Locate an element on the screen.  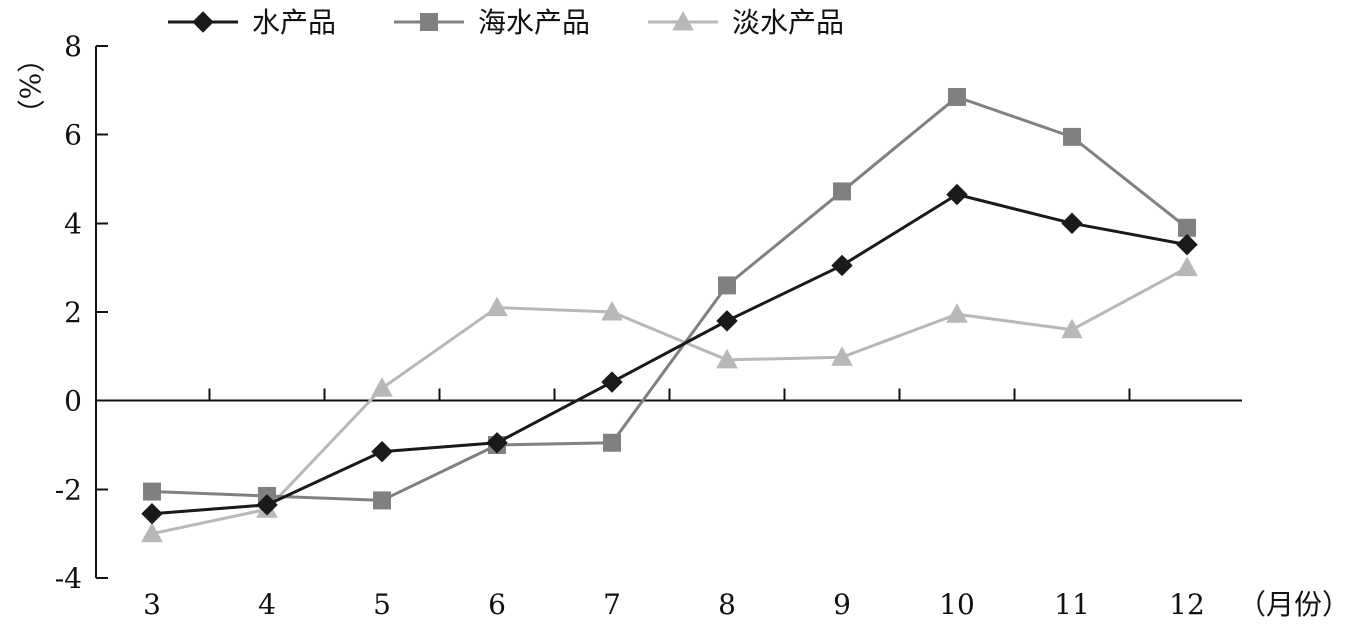
x-tick-label: 8 is located at coordinates (727, 604).